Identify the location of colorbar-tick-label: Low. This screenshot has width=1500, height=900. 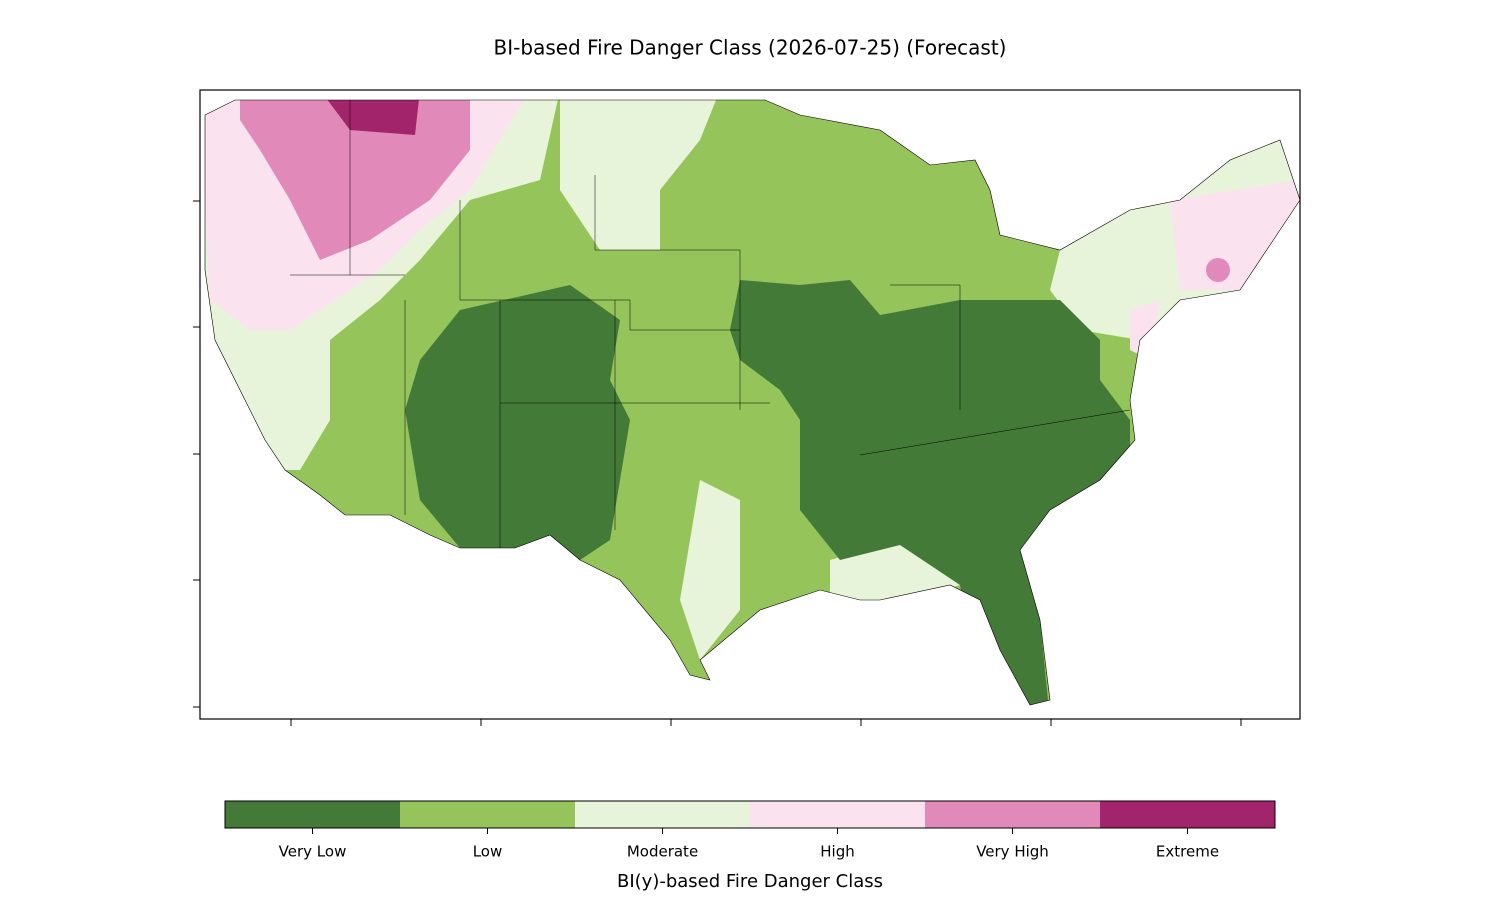
(488, 852).